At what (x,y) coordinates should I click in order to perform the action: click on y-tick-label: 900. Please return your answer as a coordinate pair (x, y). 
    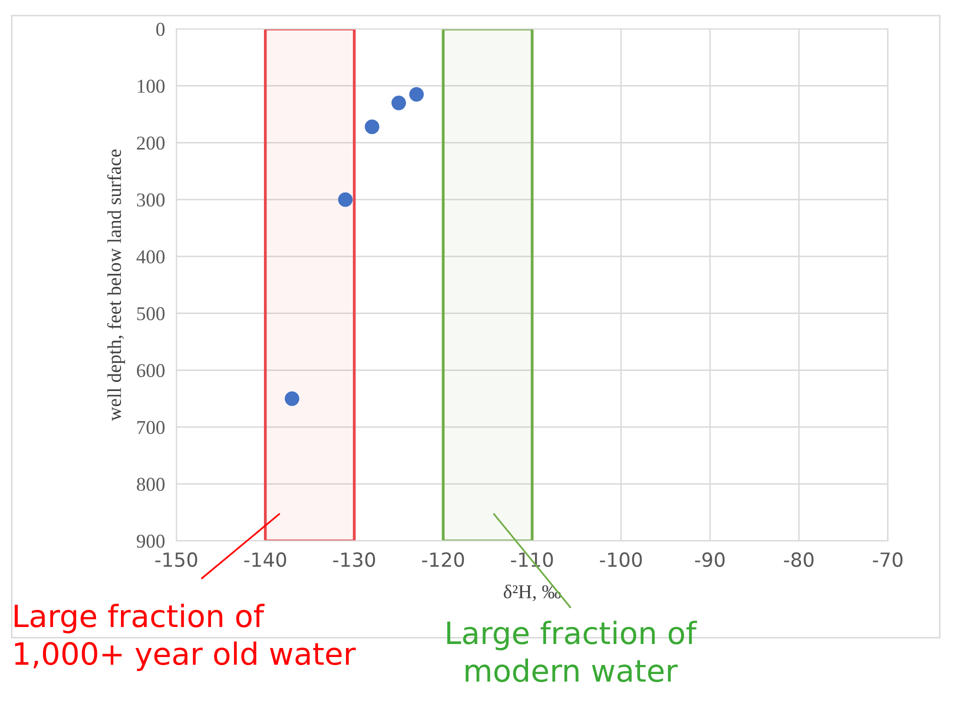
    Looking at the image, I should click on (150, 541).